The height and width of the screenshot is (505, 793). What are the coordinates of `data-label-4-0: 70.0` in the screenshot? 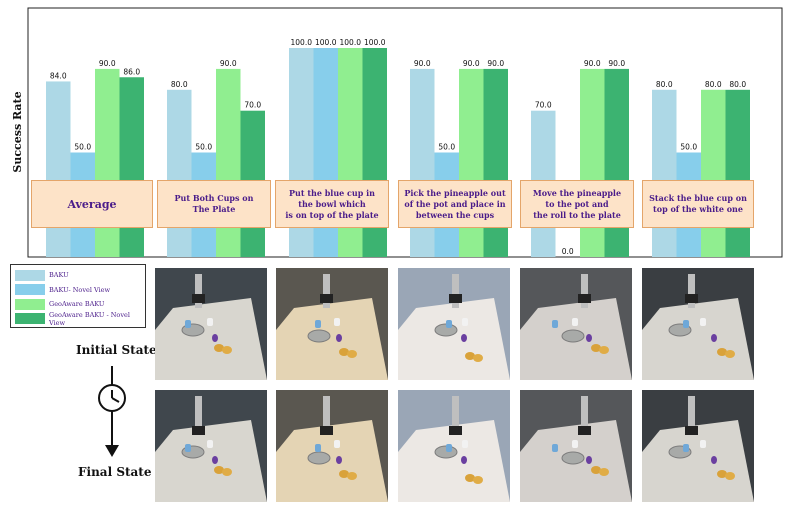 It's located at (543, 105).